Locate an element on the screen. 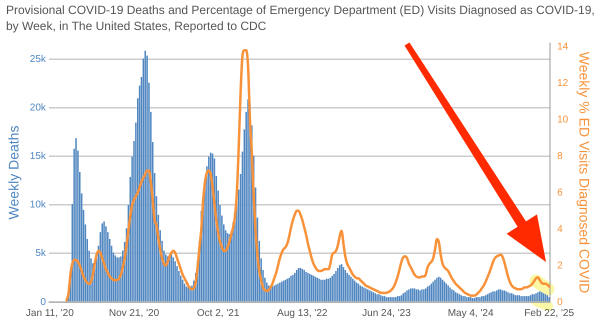 The image size is (600, 324). x-tick-label: Jun 24, '23 is located at coordinates (387, 313).